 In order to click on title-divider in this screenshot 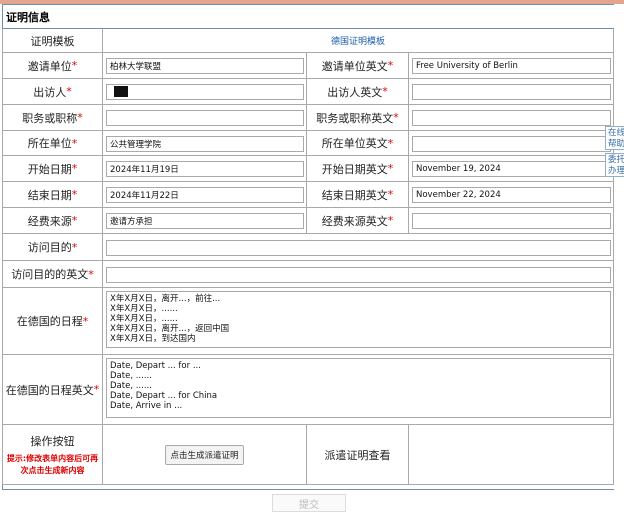, I will do `click(308, 28)`.